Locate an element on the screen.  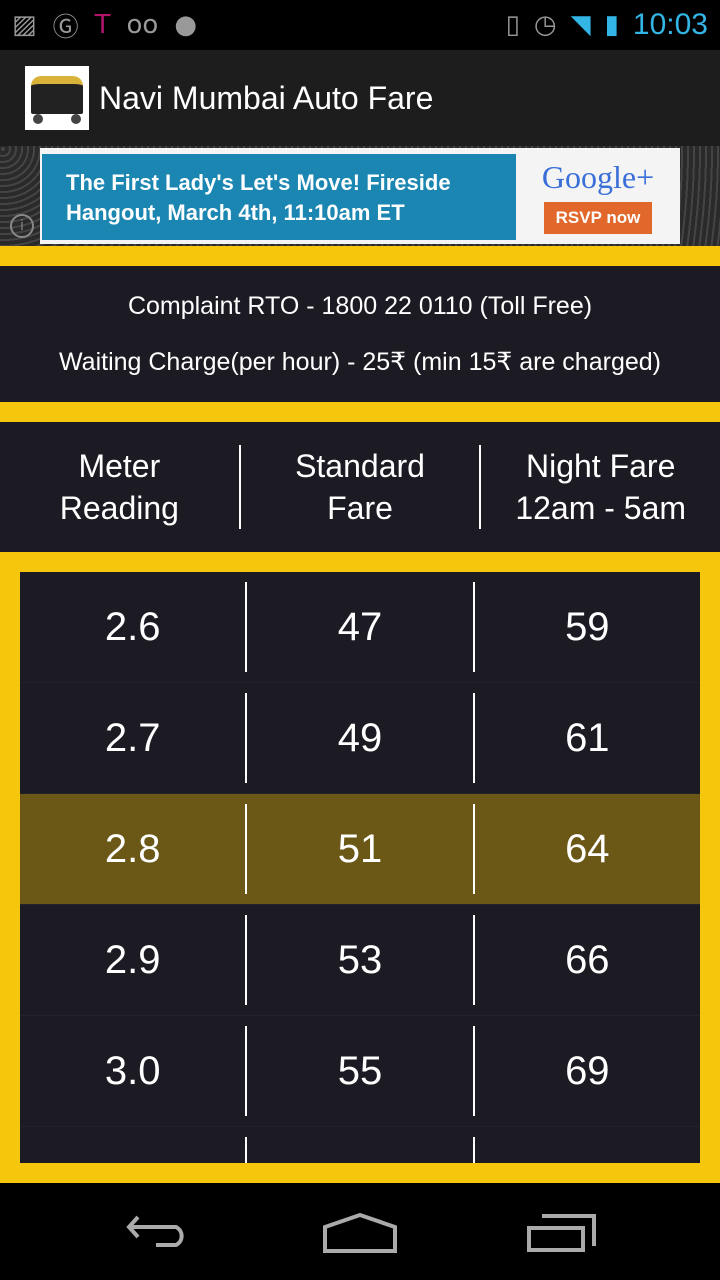
table-row: 2.6 47 59 is located at coordinates (360, 627).